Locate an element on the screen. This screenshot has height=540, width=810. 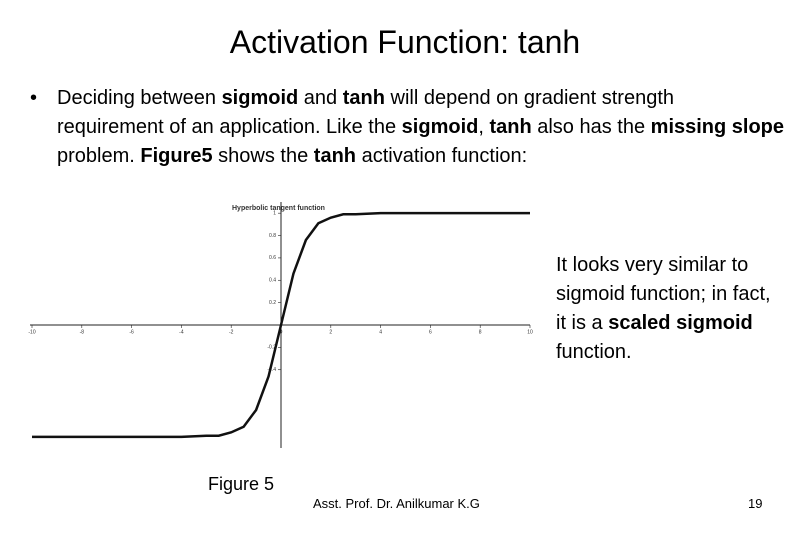
y-tick-label: 0.6 is located at coordinates (272, 258).